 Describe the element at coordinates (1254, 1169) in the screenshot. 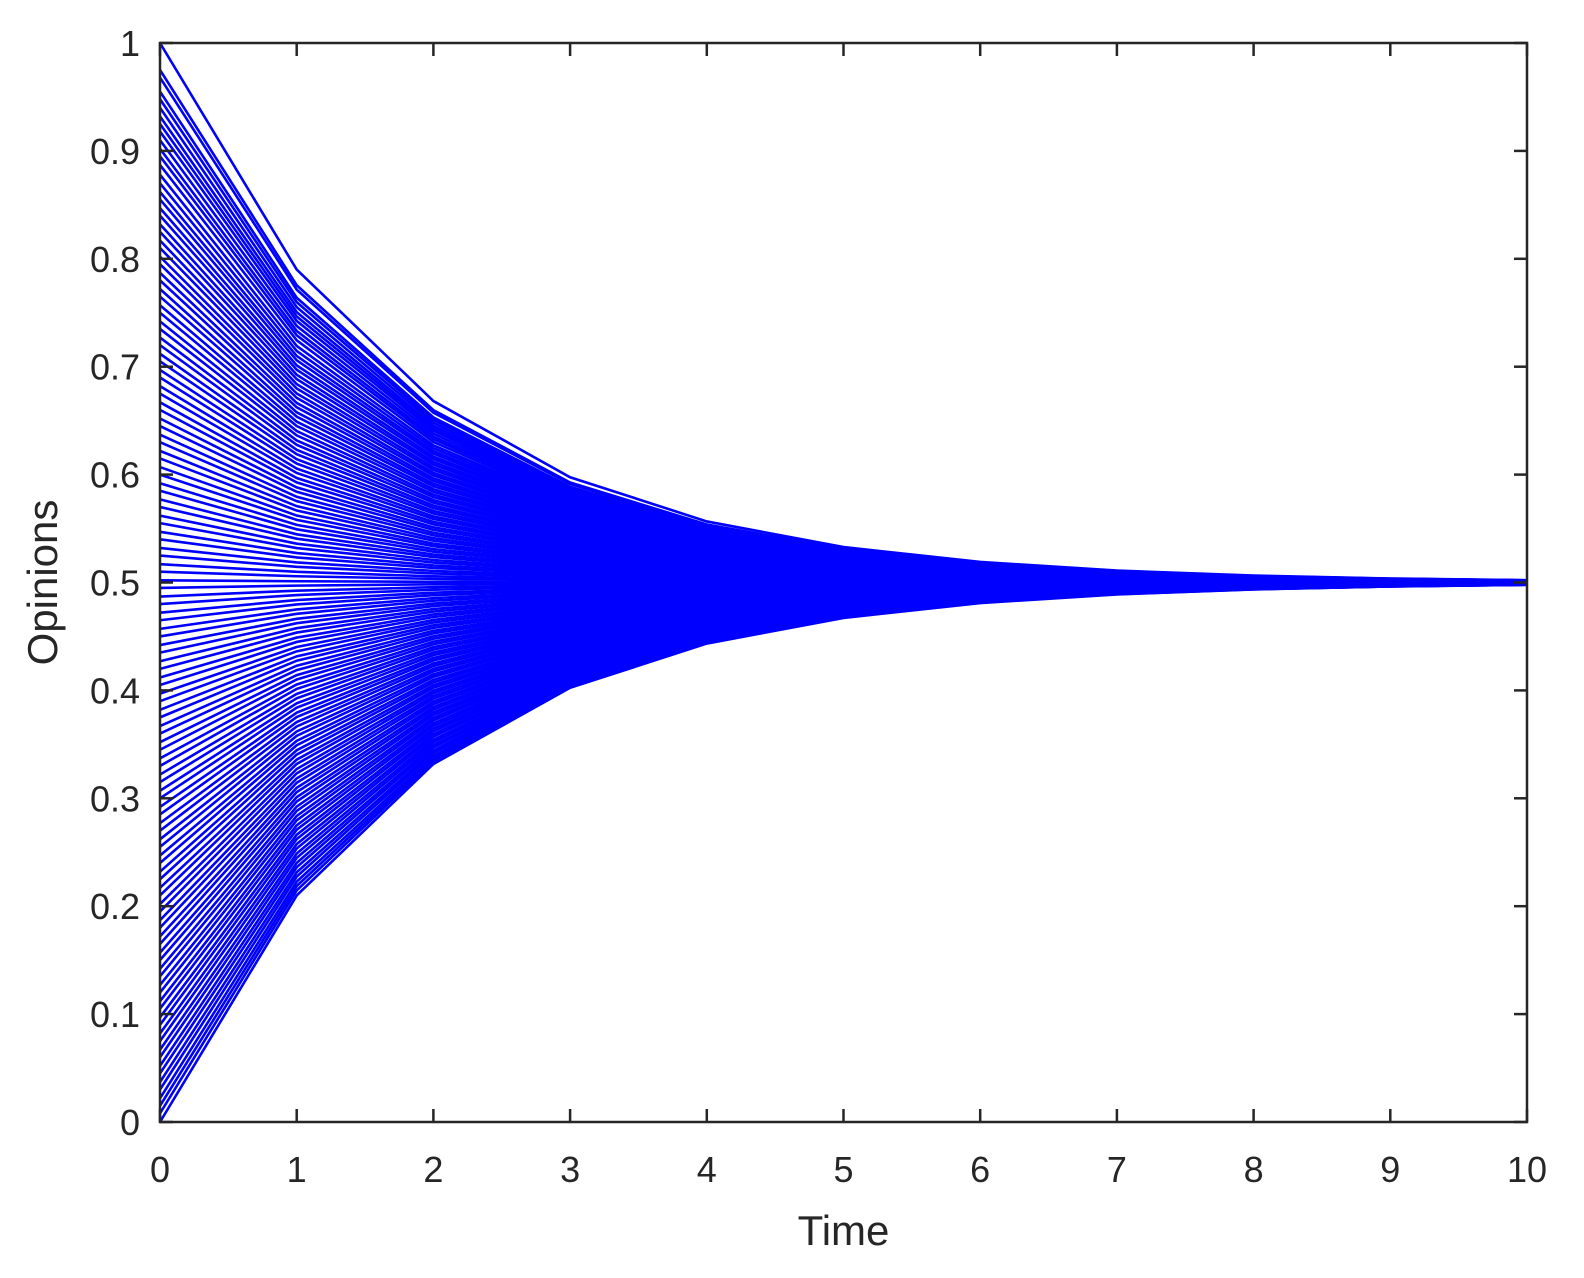

I see `x-tick-label-8: 8` at that location.